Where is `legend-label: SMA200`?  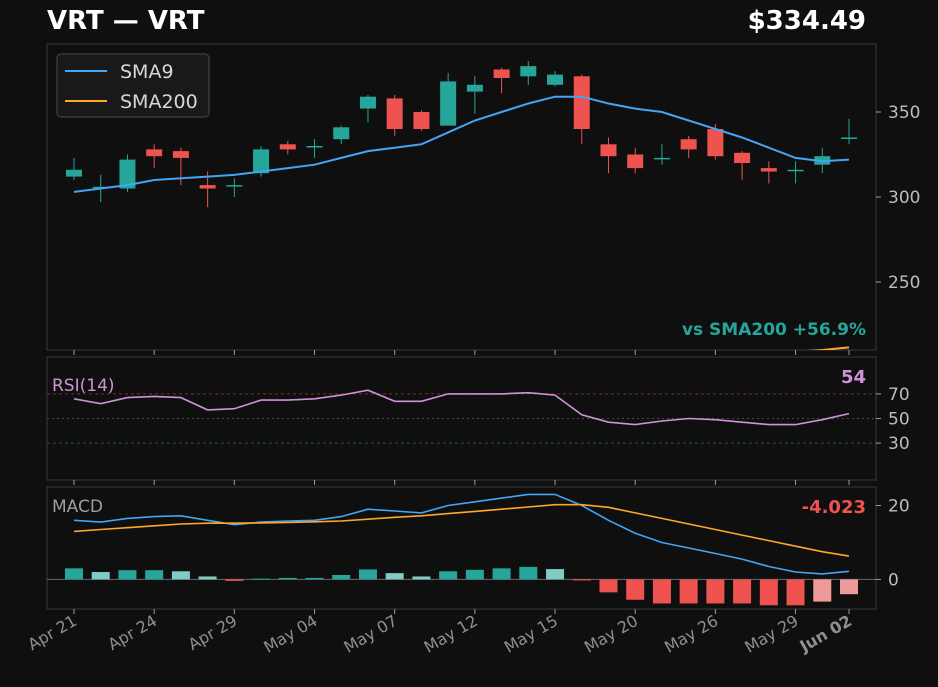 legend-label: SMA200 is located at coordinates (159, 102).